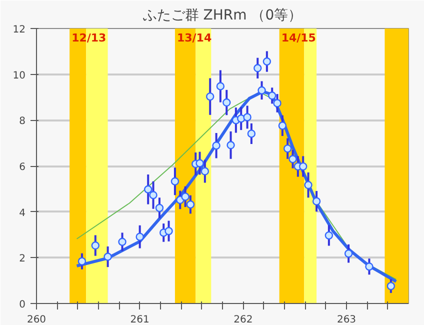 Image resolution: width=424 pixels, height=325 pixels. Describe the element at coordinates (36, 319) in the screenshot. I see `x-tick-label: 260` at that location.